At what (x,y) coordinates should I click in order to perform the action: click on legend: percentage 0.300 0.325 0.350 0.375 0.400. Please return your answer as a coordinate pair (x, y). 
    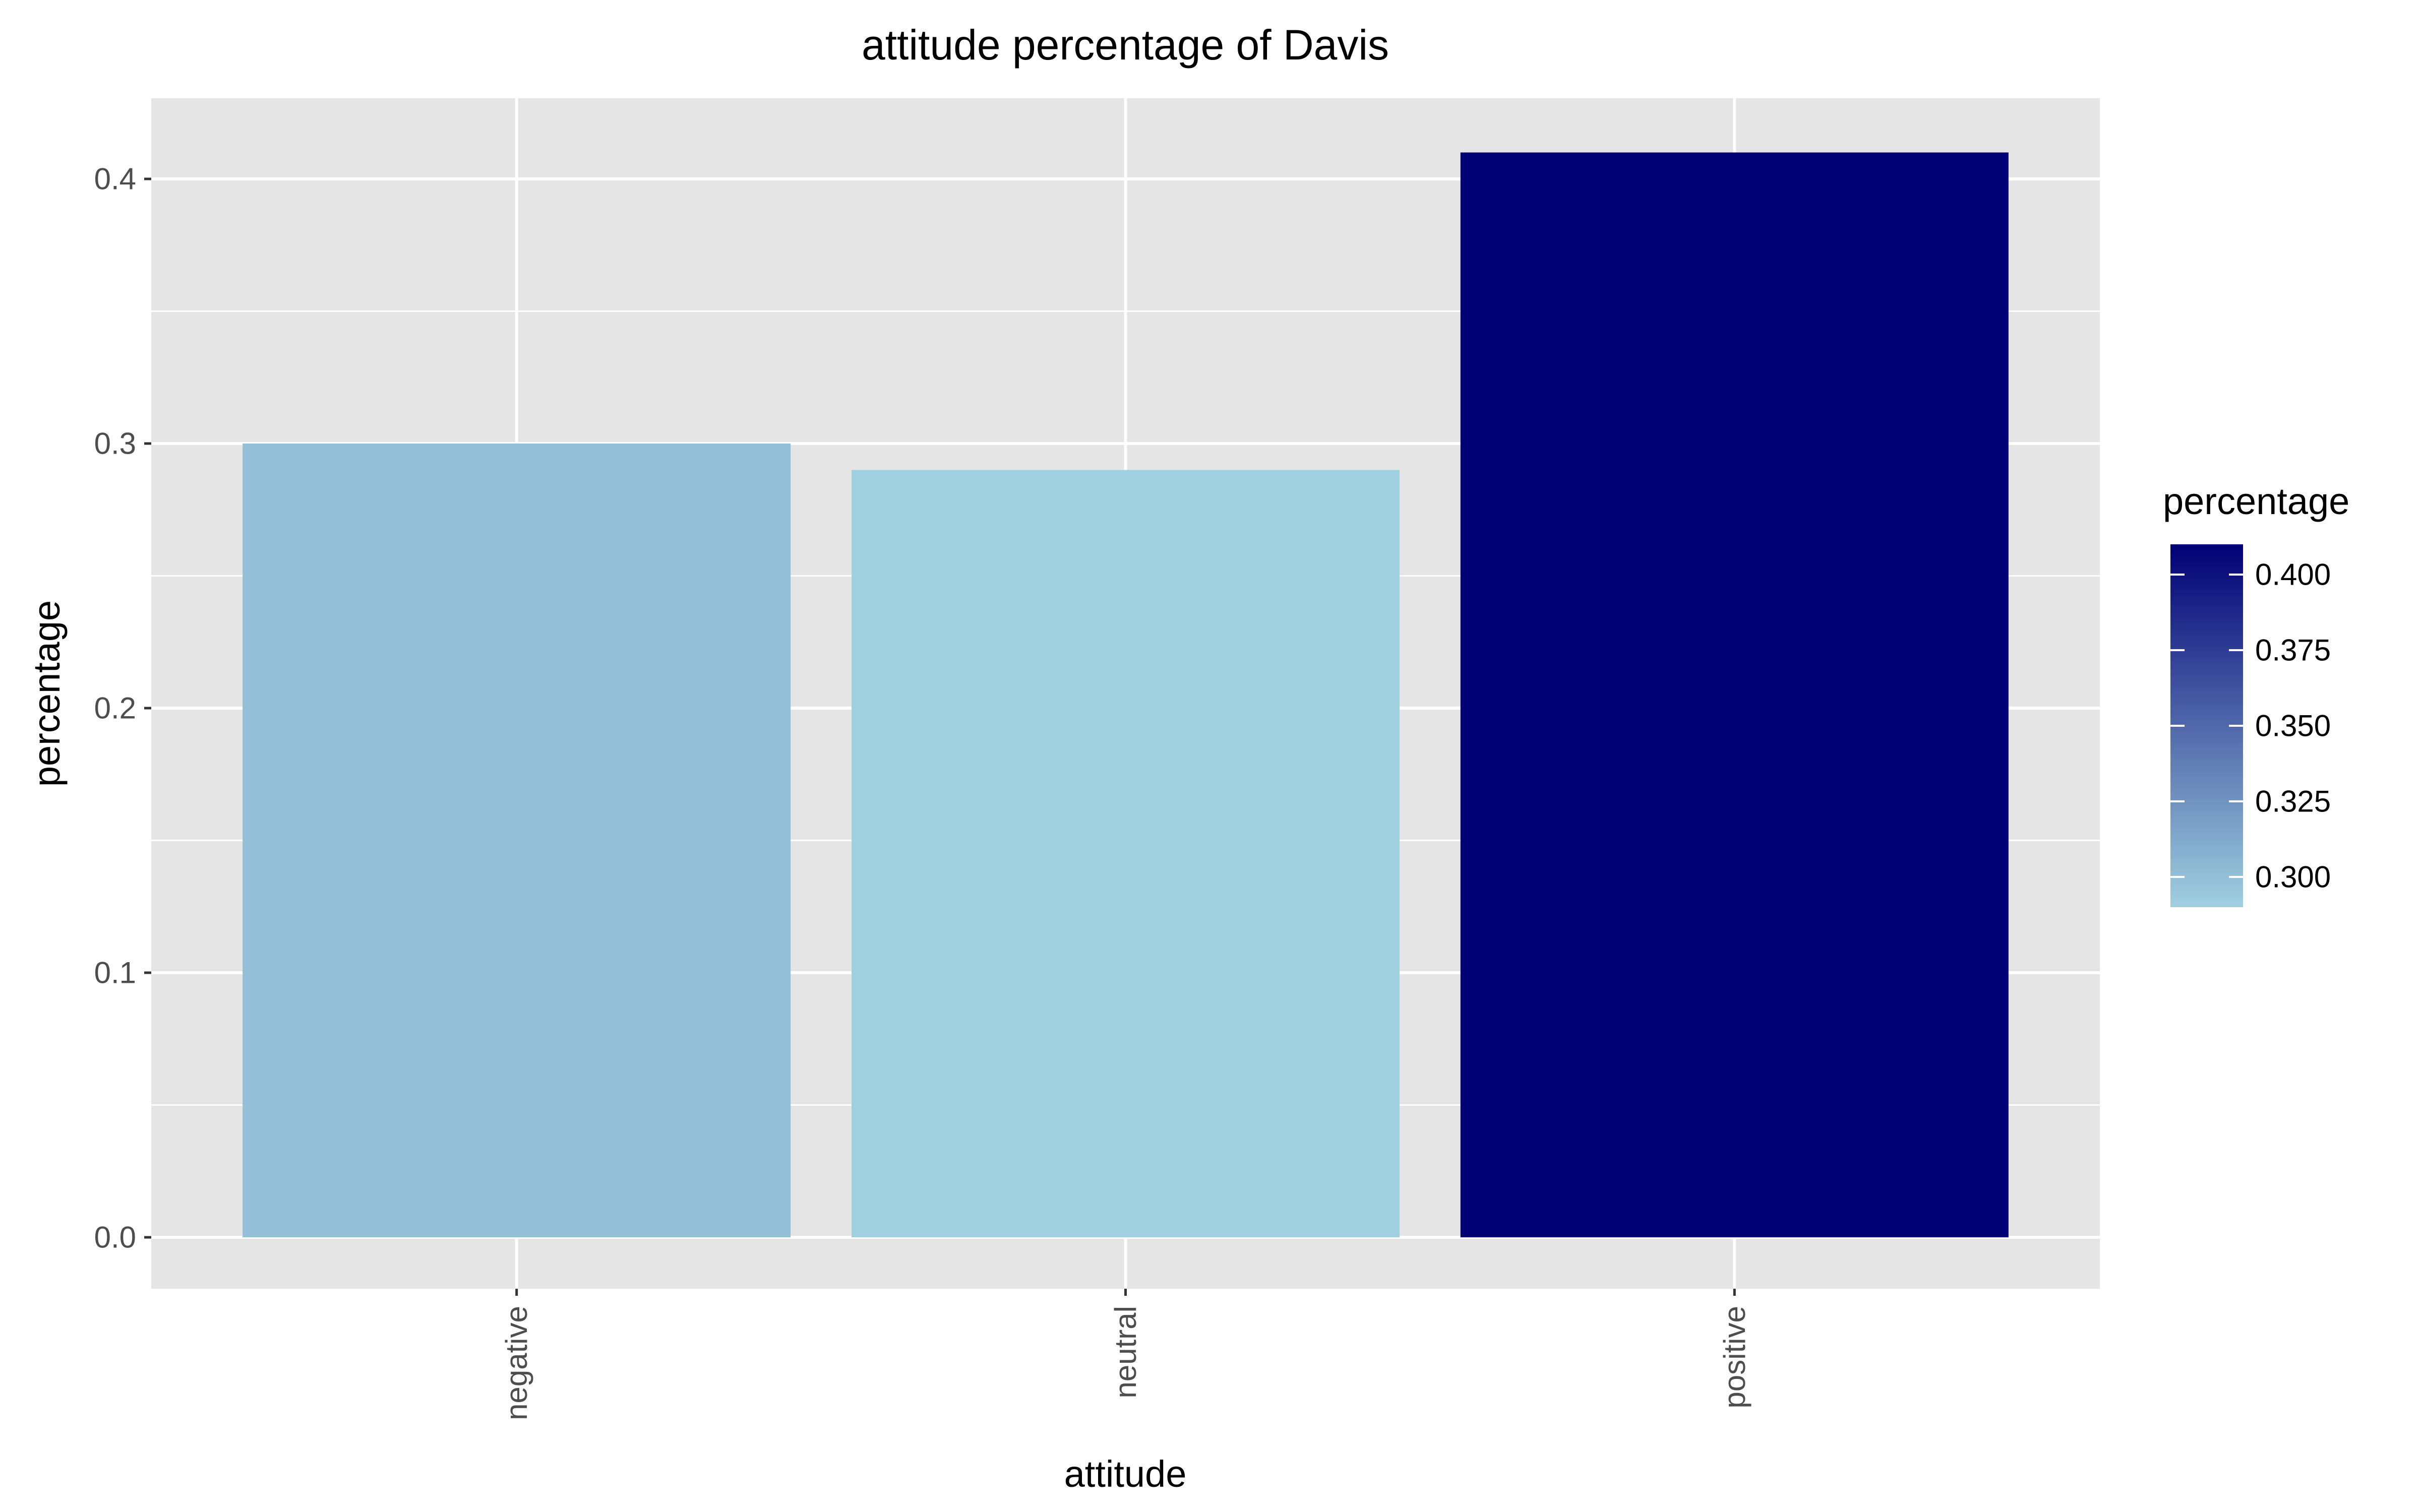
    Looking at the image, I should click on (2256, 694).